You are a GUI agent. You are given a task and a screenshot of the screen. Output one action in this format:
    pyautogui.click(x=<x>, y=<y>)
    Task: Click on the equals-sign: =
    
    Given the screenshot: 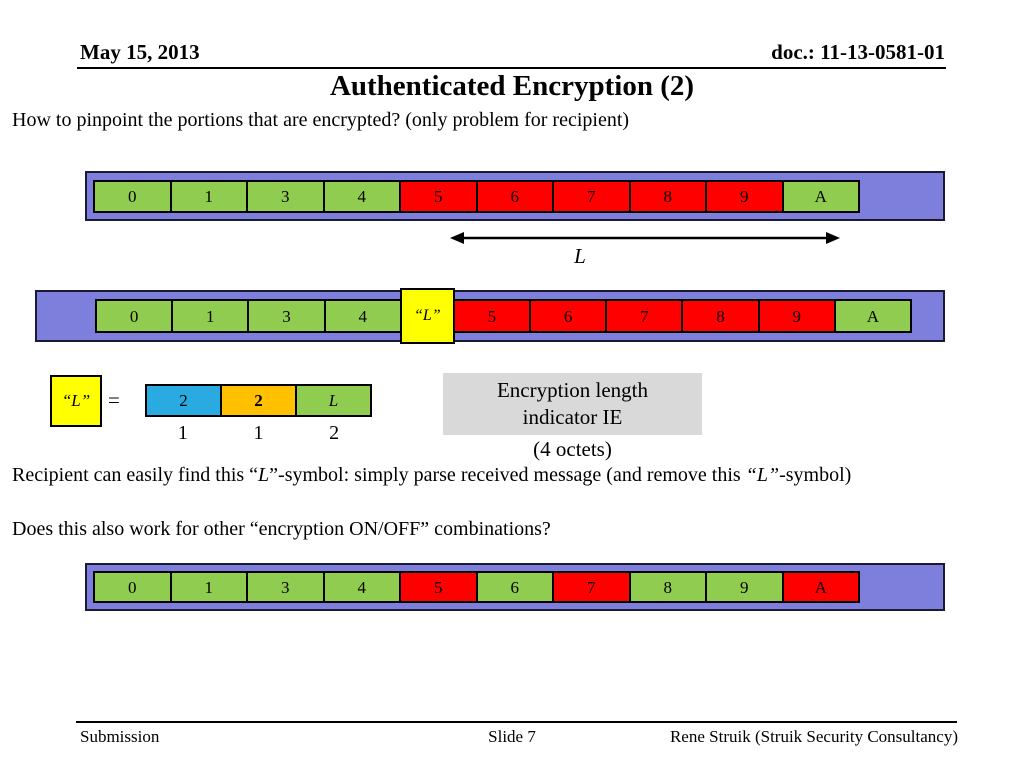 What is the action you would take?
    pyautogui.click(x=114, y=400)
    